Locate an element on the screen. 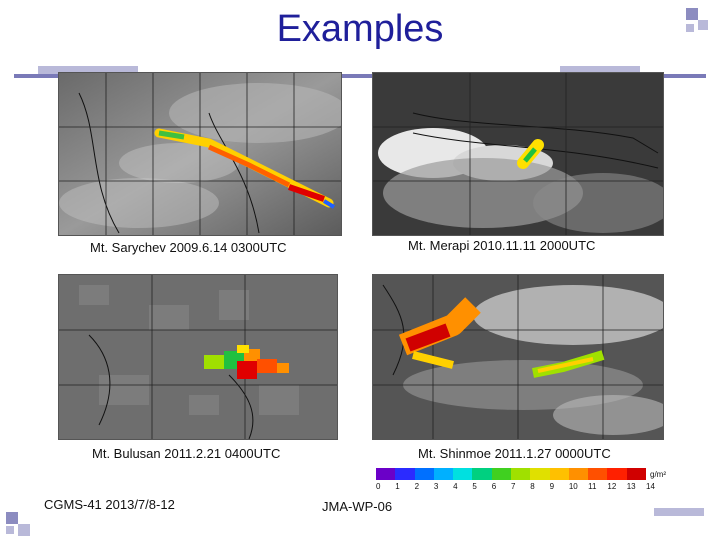 The image size is (720, 540). colorbar-tick-label: 1 is located at coordinates (397, 486).